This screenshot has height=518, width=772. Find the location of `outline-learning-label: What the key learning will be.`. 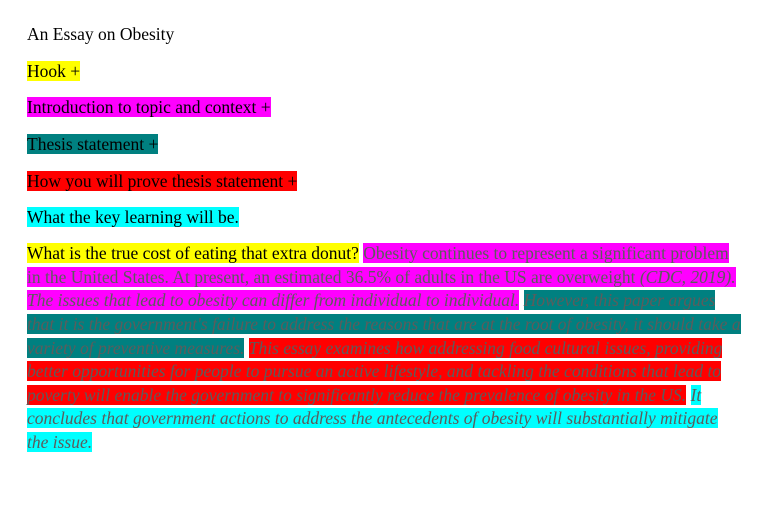

outline-learning-label: What the key learning will be. is located at coordinates (133, 217).